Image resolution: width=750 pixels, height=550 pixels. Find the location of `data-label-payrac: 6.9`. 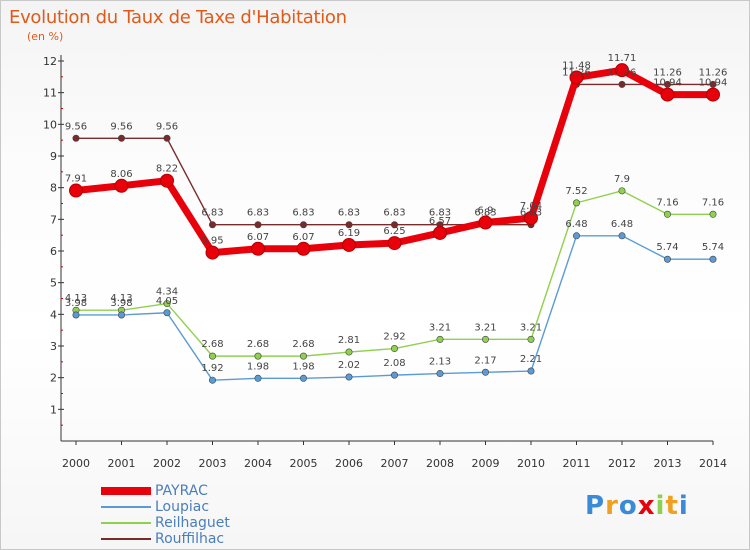

data-label-payrac: 6.9 is located at coordinates (486, 211).